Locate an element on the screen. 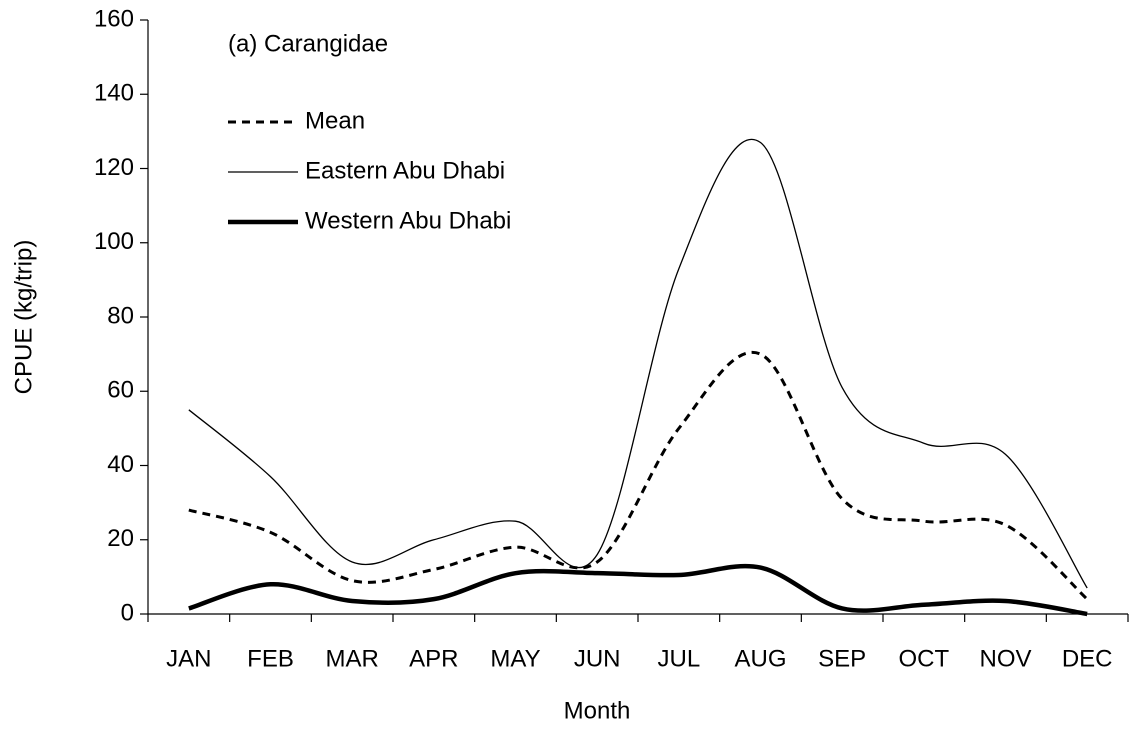 The width and height of the screenshot is (1135, 729). legend-label: Eastern Abu Dhabi is located at coordinates (405, 170).